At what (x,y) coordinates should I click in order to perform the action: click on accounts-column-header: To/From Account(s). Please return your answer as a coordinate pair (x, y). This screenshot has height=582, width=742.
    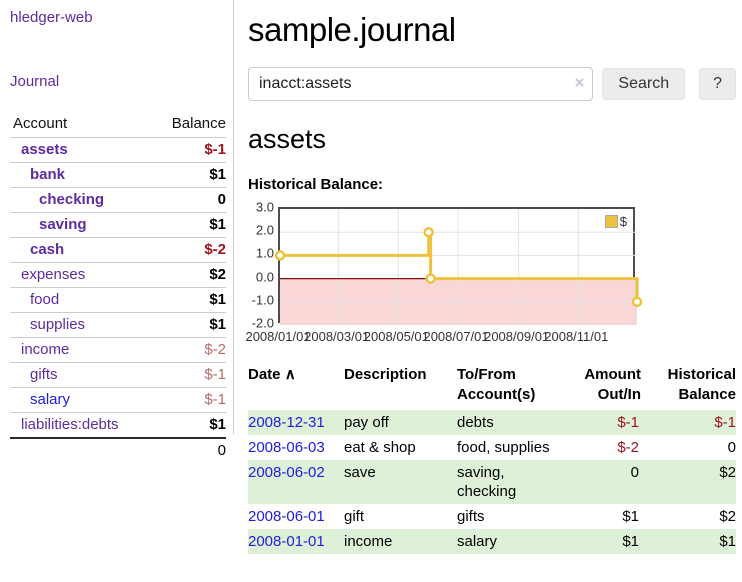
    Looking at the image, I should click on (496, 384).